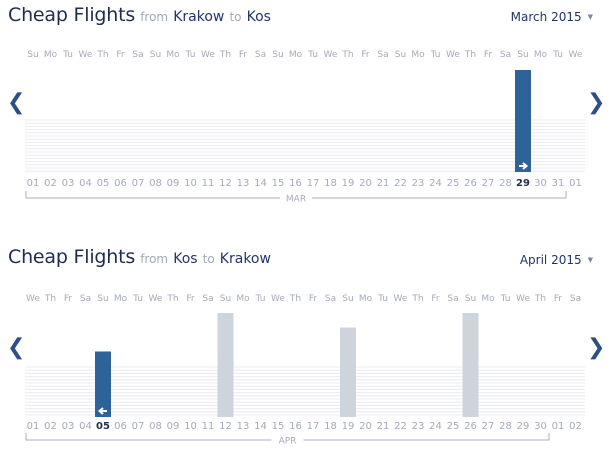 This screenshot has width=615, height=457. I want to click on to-city: Kos, so click(258, 17).